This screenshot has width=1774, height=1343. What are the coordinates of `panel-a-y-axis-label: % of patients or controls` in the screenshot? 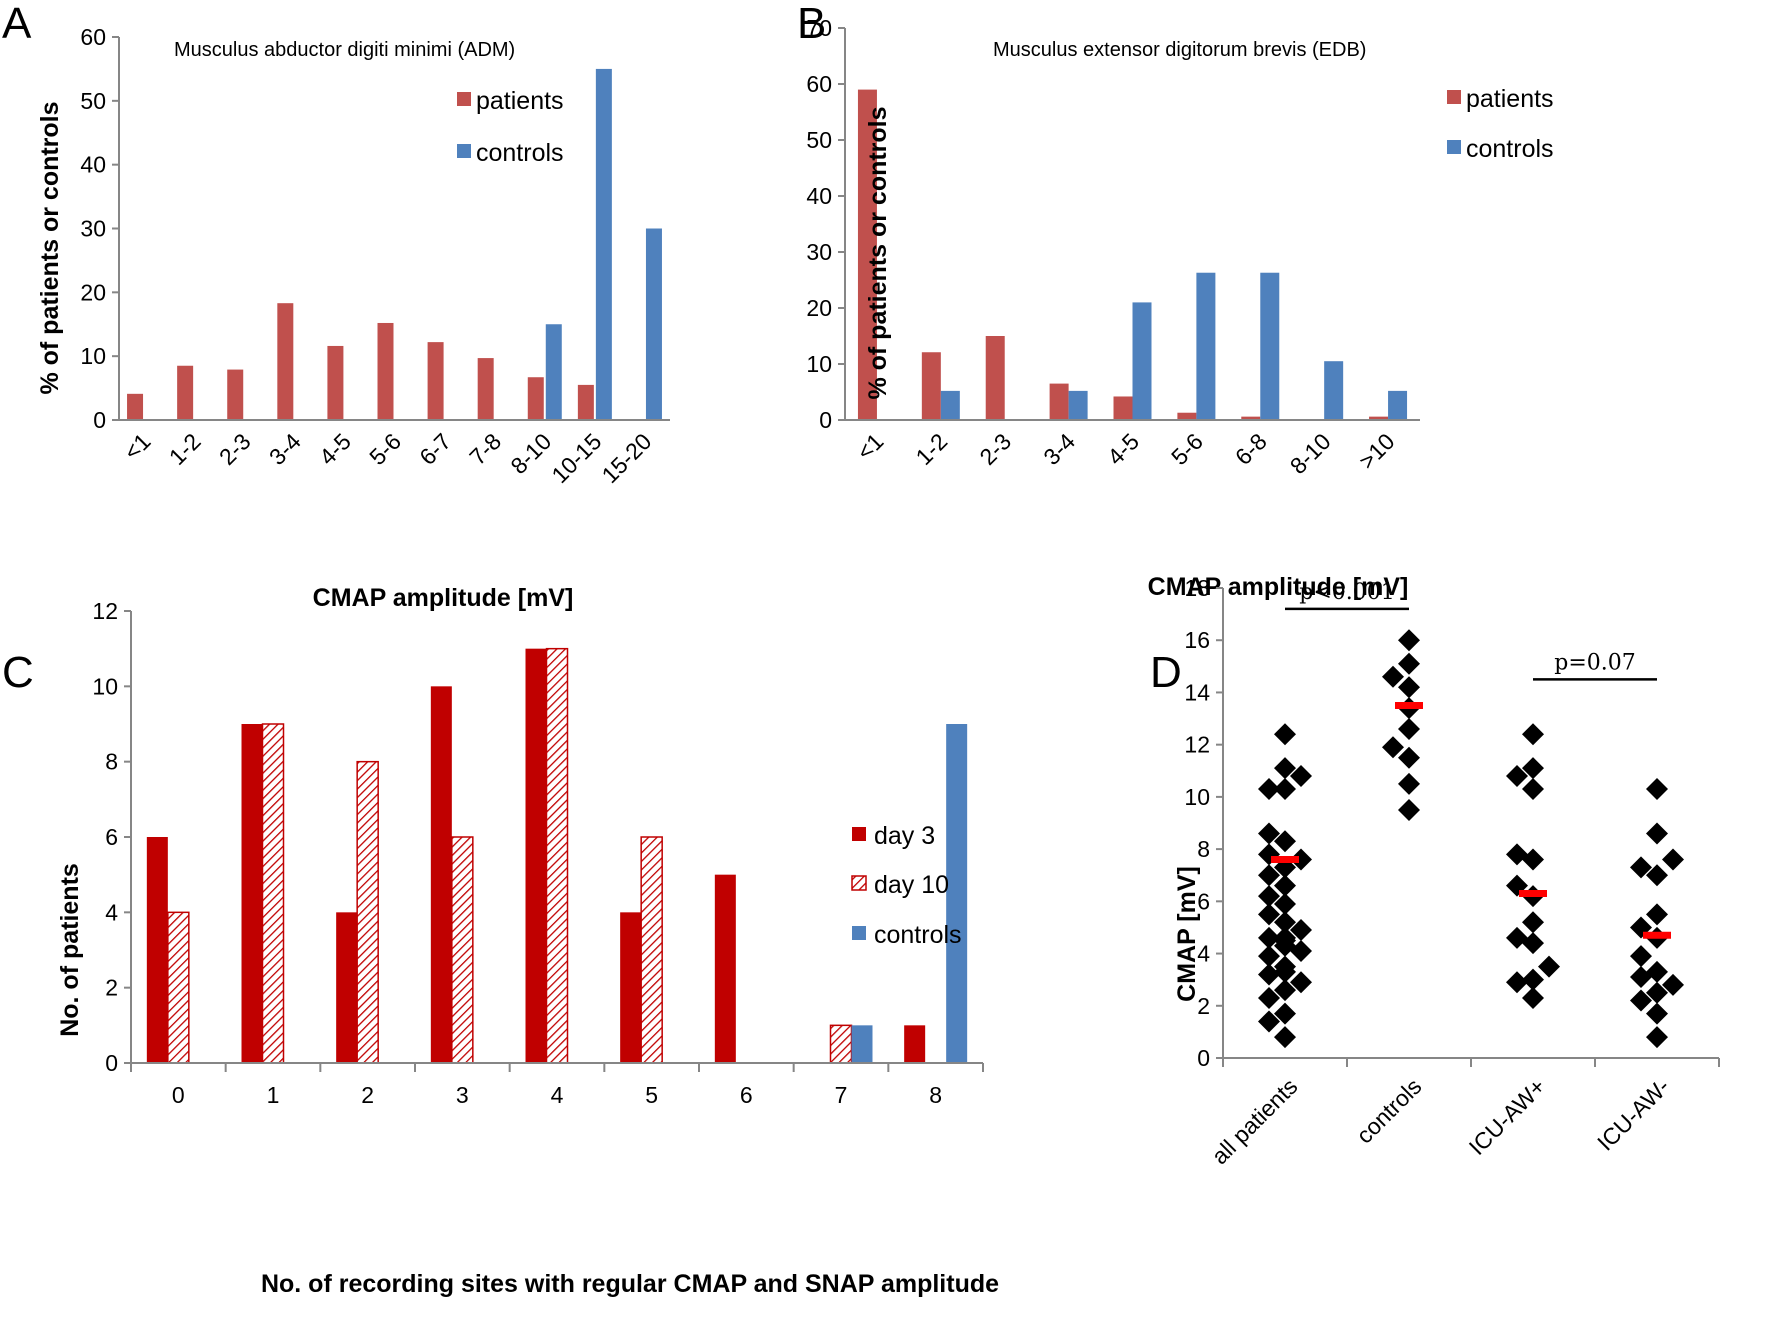 It's located at (50, 247).